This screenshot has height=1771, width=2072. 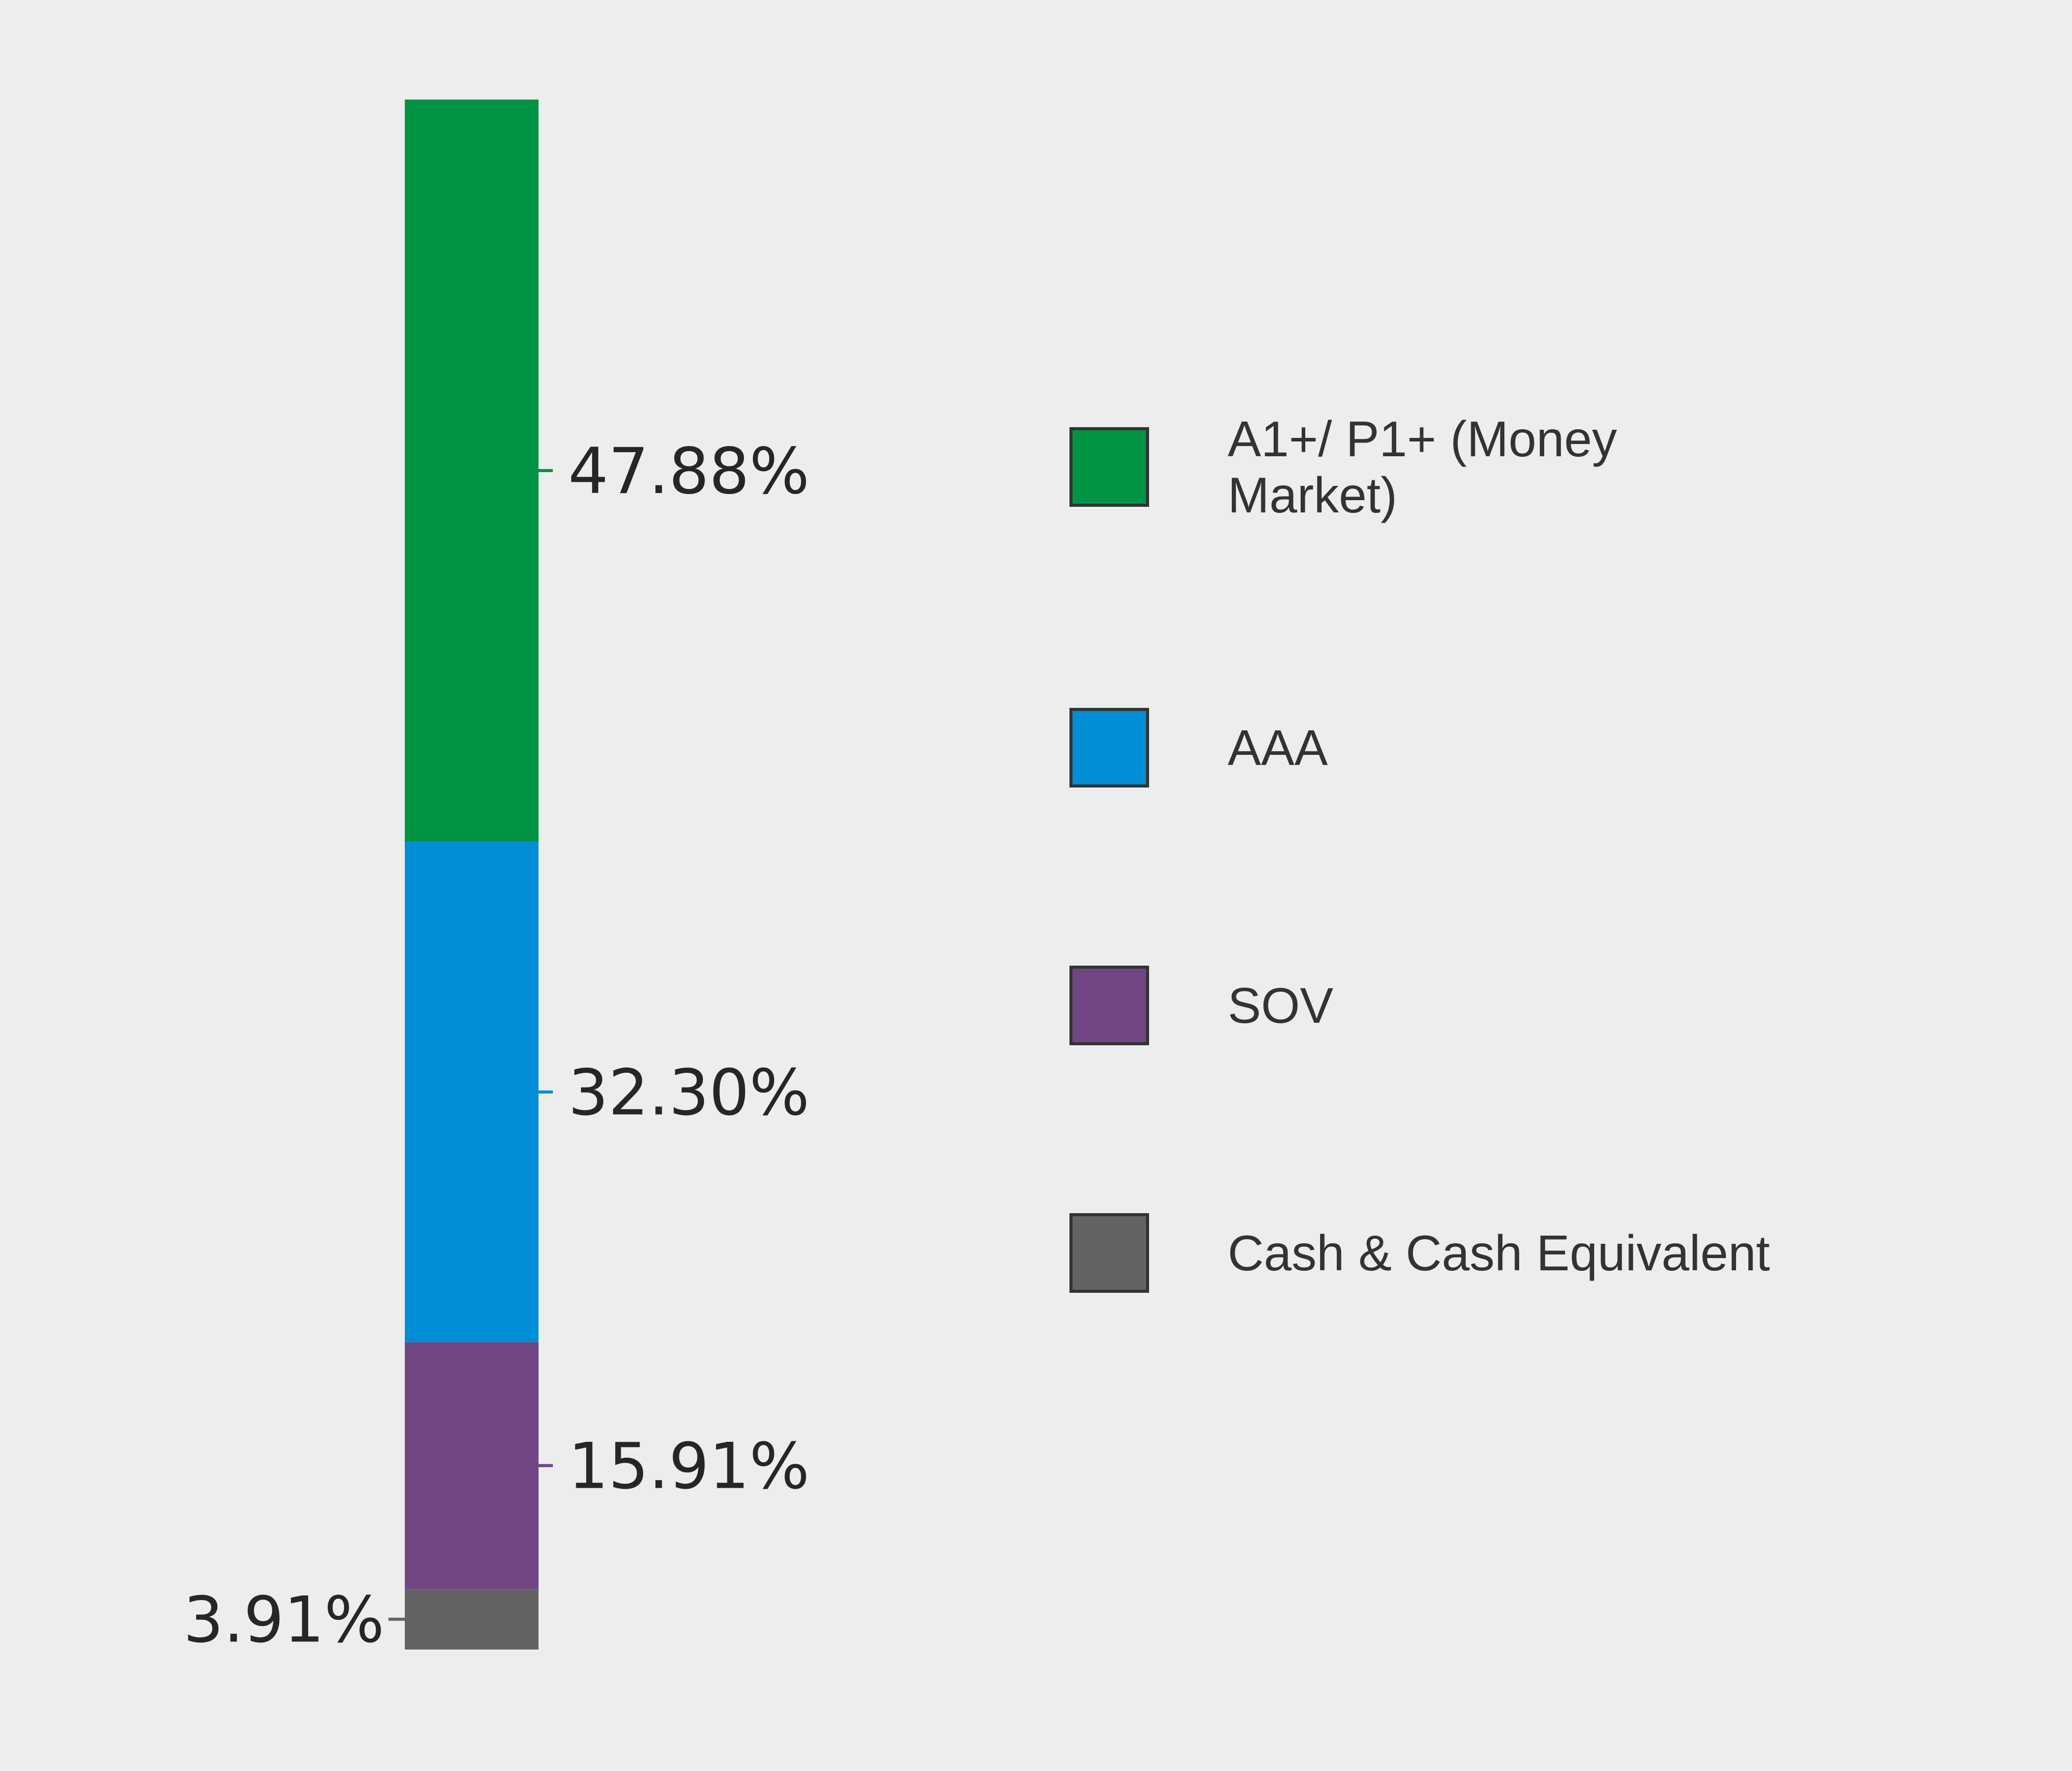 What do you see at coordinates (1422, 439) in the screenshot?
I see `legend-label: A1+/ P1+ (Money` at bounding box center [1422, 439].